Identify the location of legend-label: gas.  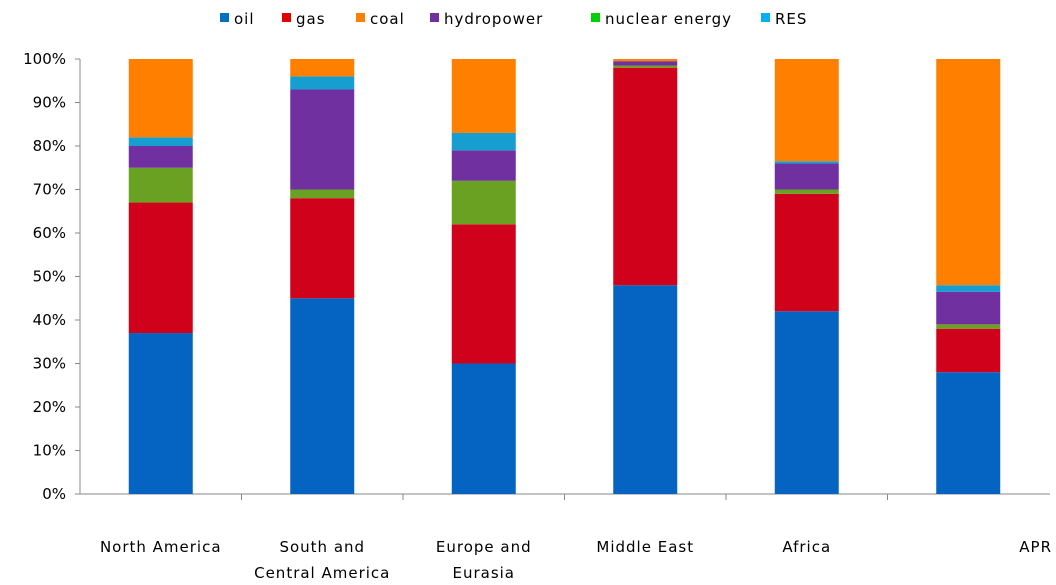
(311, 19).